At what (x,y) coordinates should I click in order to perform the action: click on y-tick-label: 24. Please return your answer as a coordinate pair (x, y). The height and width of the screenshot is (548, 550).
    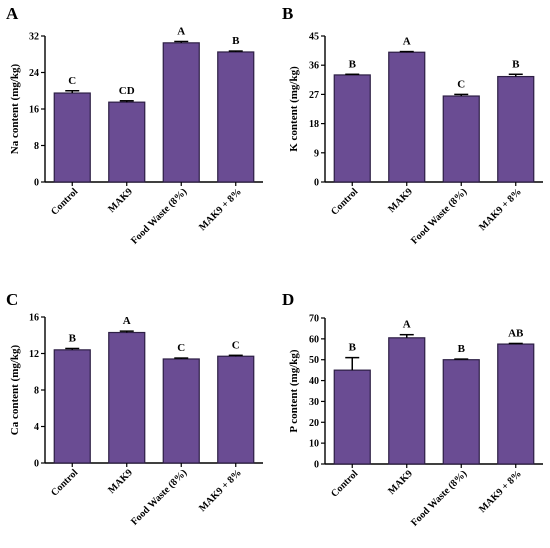
    Looking at the image, I should click on (34, 73).